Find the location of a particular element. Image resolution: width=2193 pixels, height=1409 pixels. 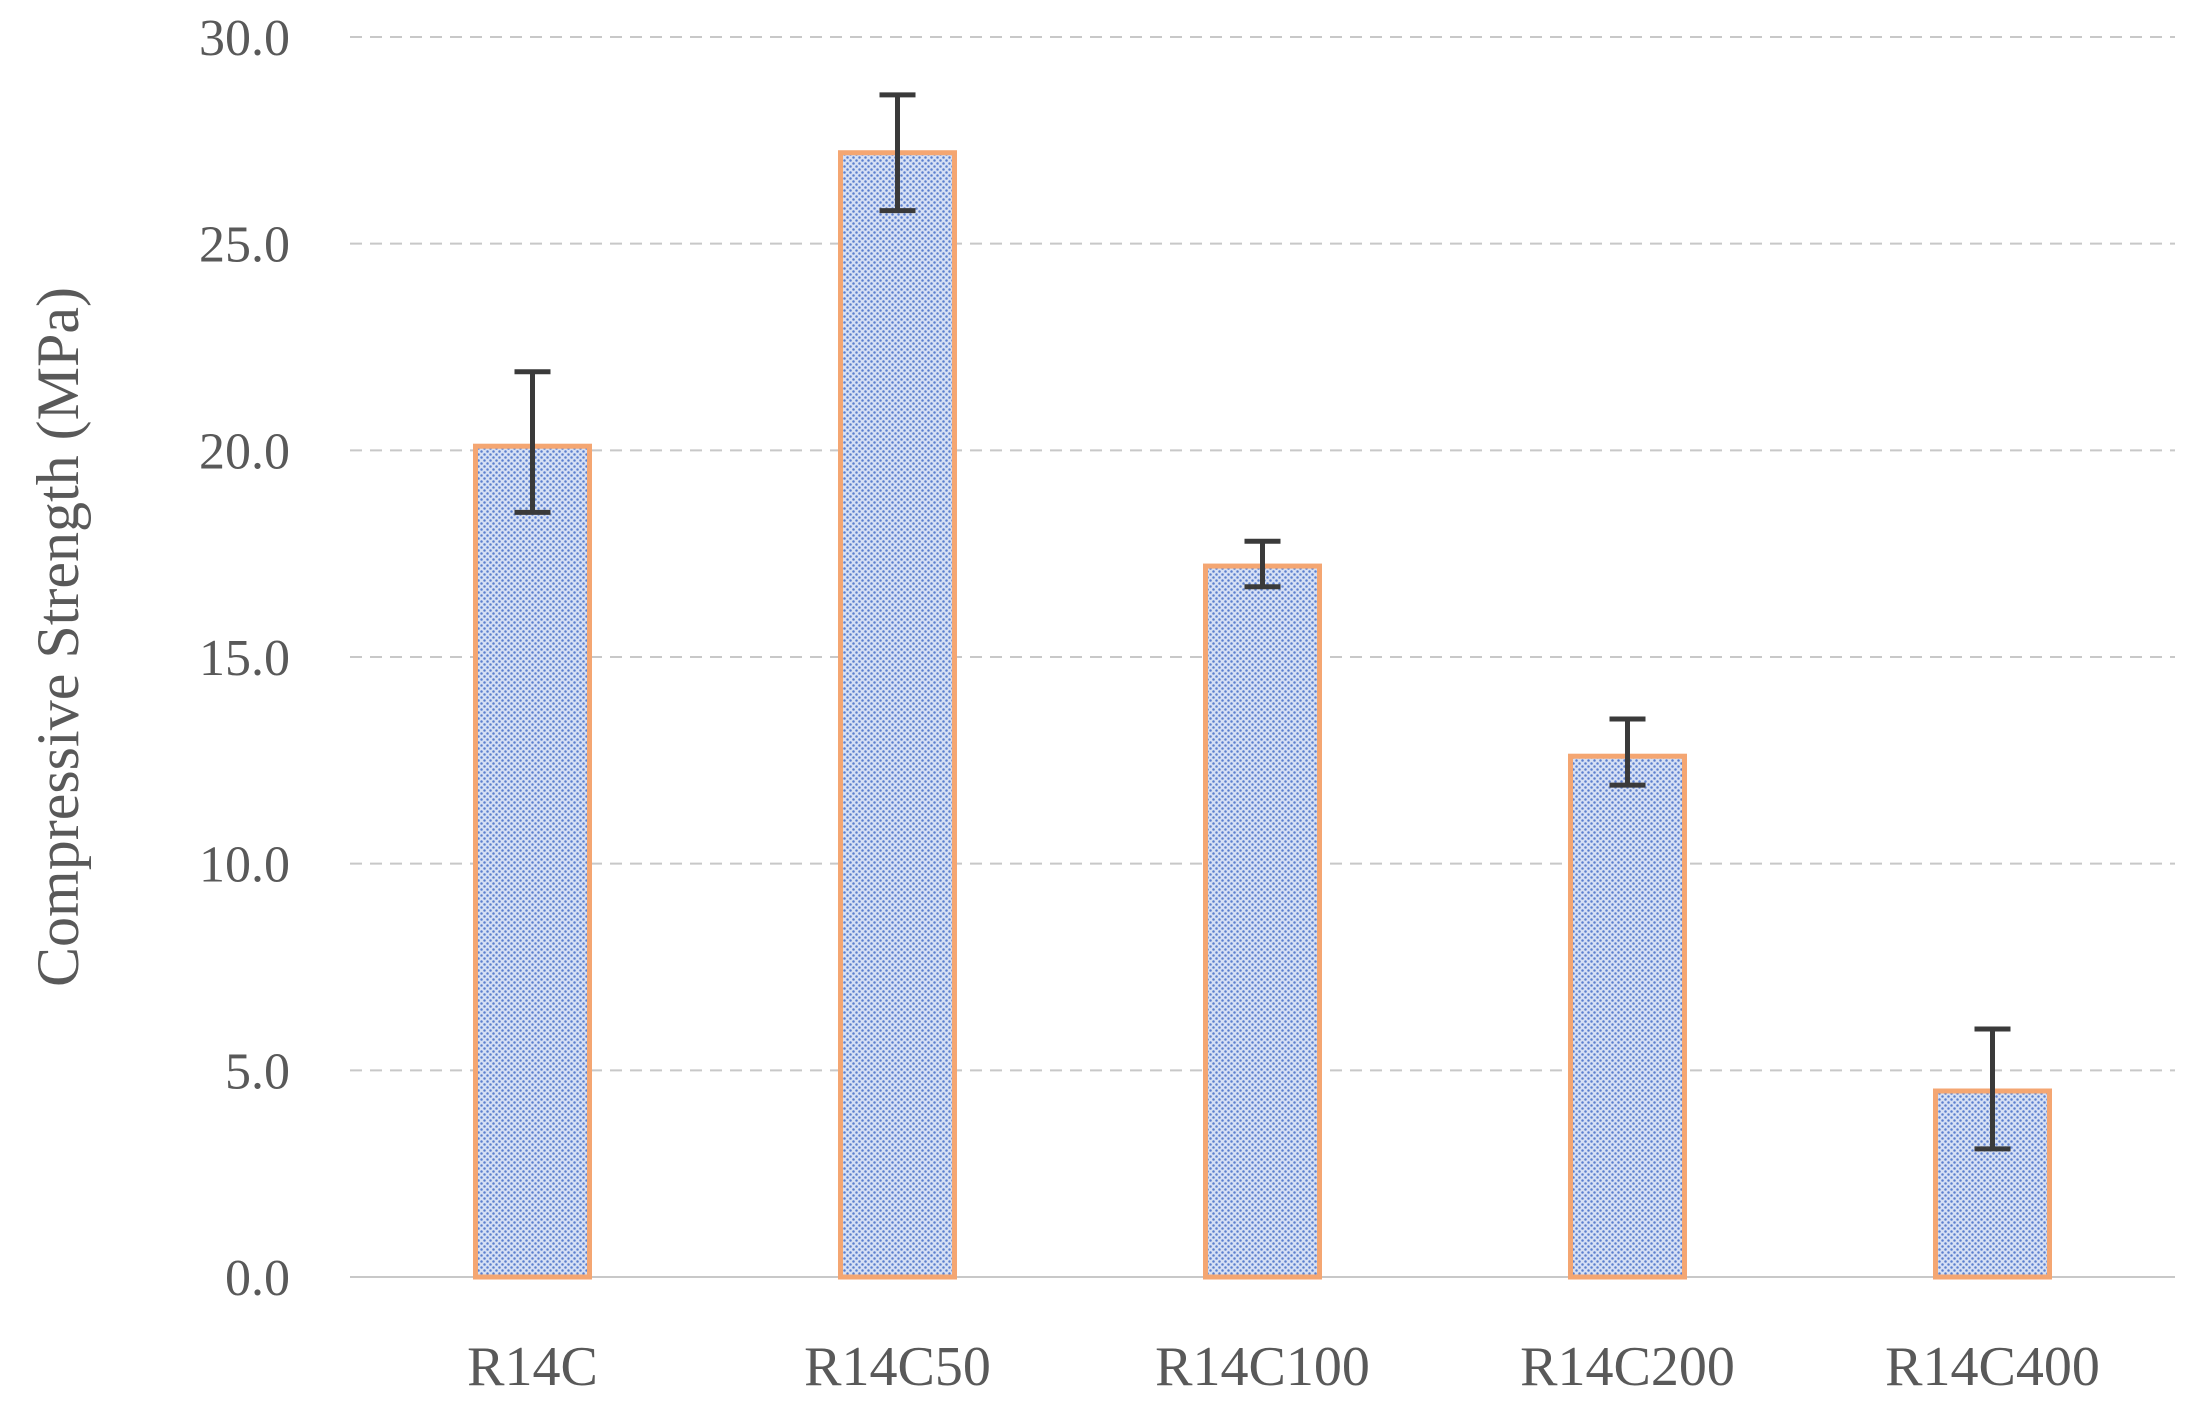

y-tick-label: 15.0 is located at coordinates (244, 658).